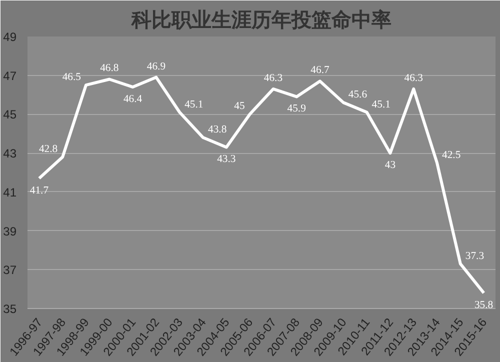 This screenshot has width=500, height=362. What do you see at coordinates (133, 100) in the screenshot?
I see `data-label: 46.4` at bounding box center [133, 100].